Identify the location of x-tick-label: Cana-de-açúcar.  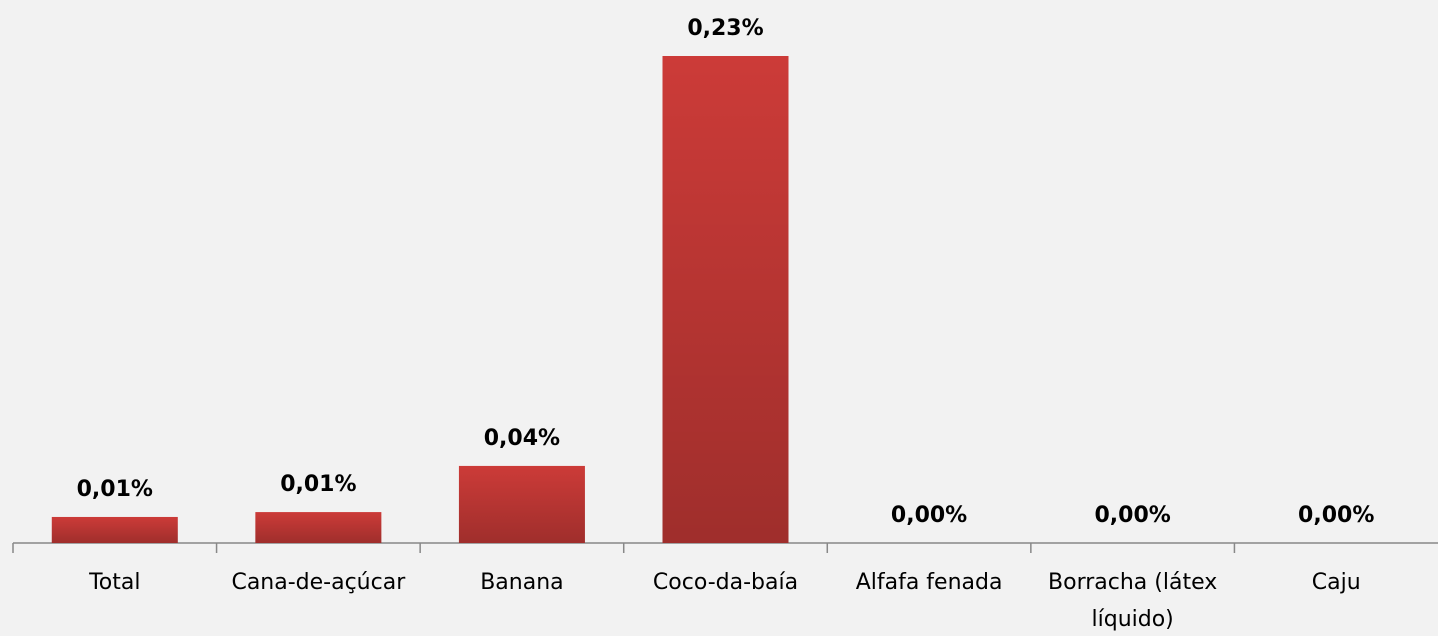
(318, 582).